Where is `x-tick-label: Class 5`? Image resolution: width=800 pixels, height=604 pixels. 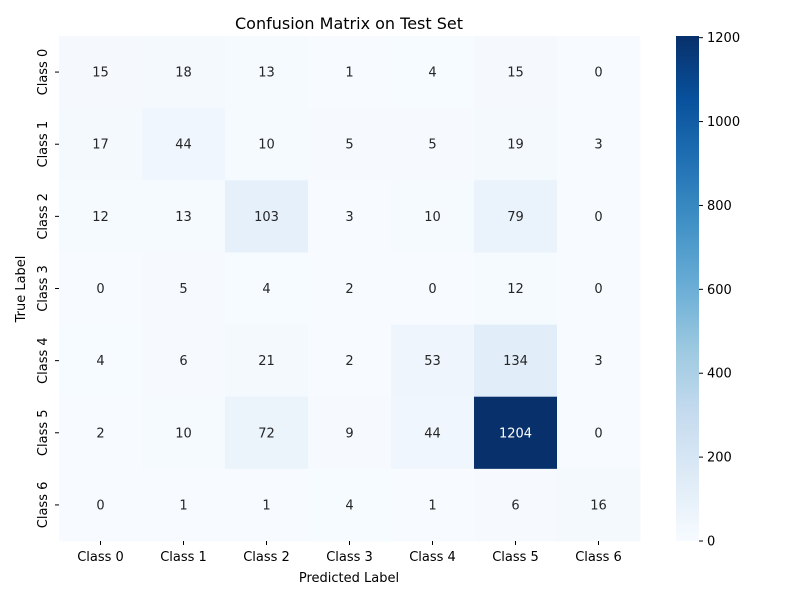 x-tick-label: Class 5 is located at coordinates (515, 557).